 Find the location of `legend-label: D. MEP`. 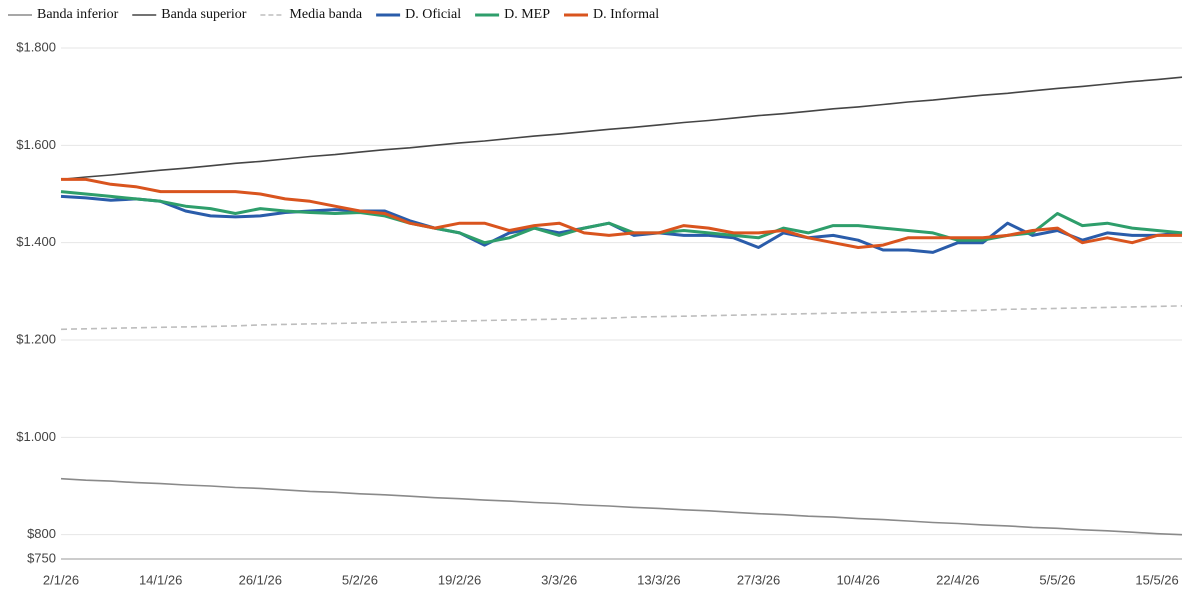

legend-label: D. MEP is located at coordinates (527, 14).